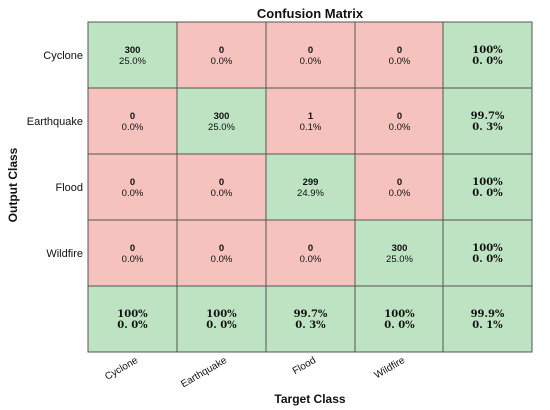 The height and width of the screenshot is (410, 550). What do you see at coordinates (221, 248) in the screenshot?
I see `cell-3-1-value: 0` at bounding box center [221, 248].